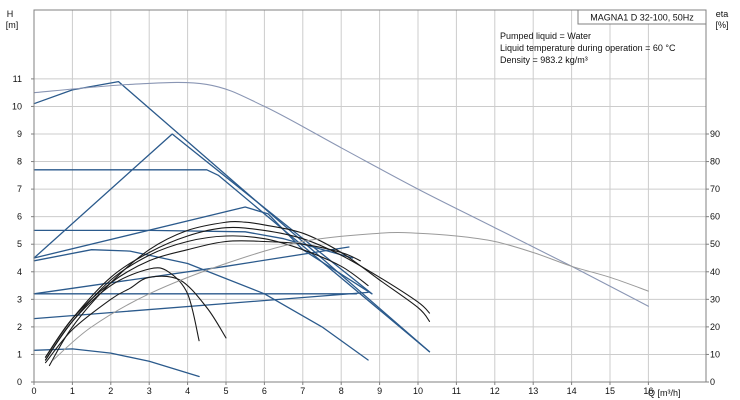 This screenshot has height=400, width=740. Describe the element at coordinates (545, 36) in the screenshot. I see `info-pumped-liquid: Pumped liquid = Water` at that location.